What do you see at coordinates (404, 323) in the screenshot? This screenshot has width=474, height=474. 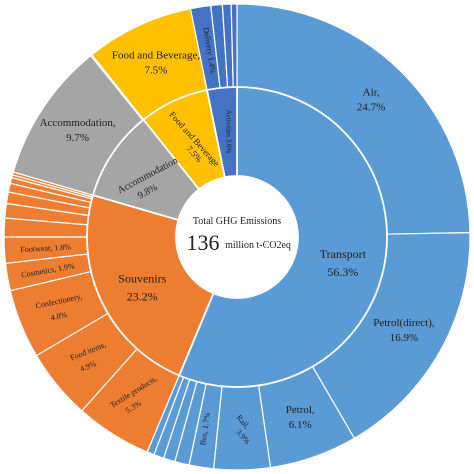 I see `outer-label-petrol-direct-1: Petrol(direct),` at bounding box center [404, 323].